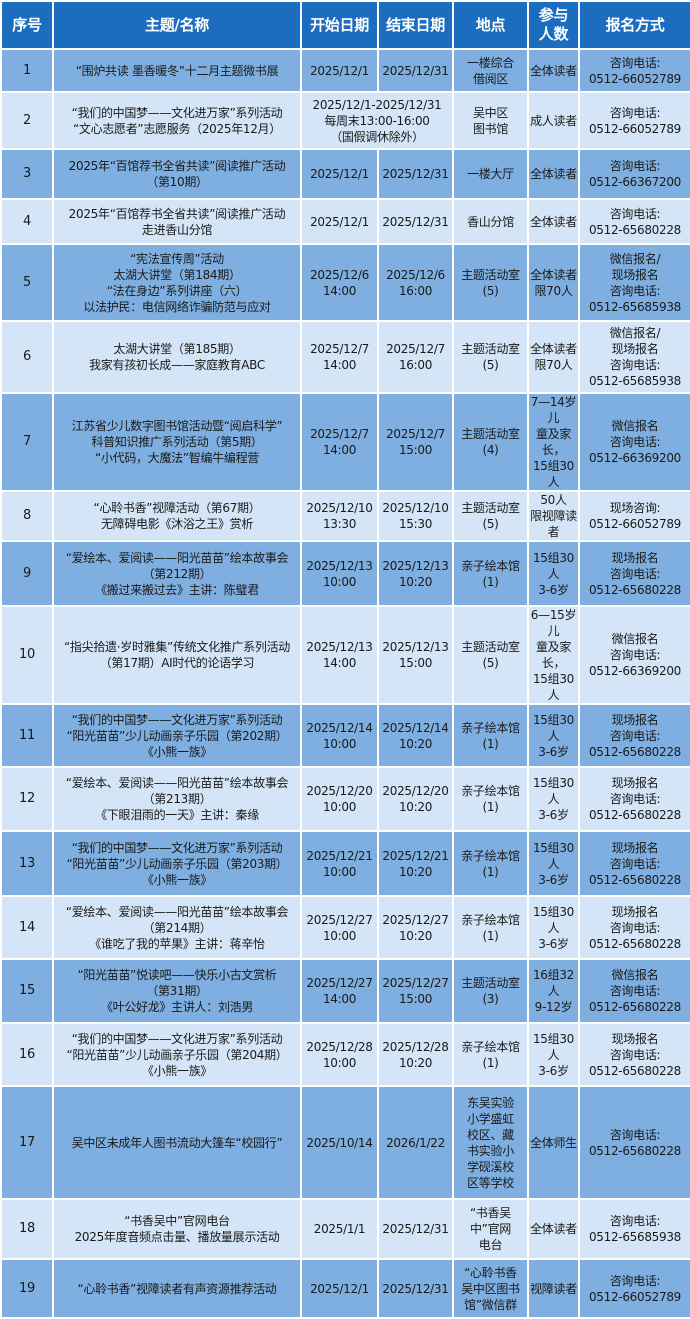 The image size is (690, 1319). I want to click on cell-no: 14, so click(27, 927).